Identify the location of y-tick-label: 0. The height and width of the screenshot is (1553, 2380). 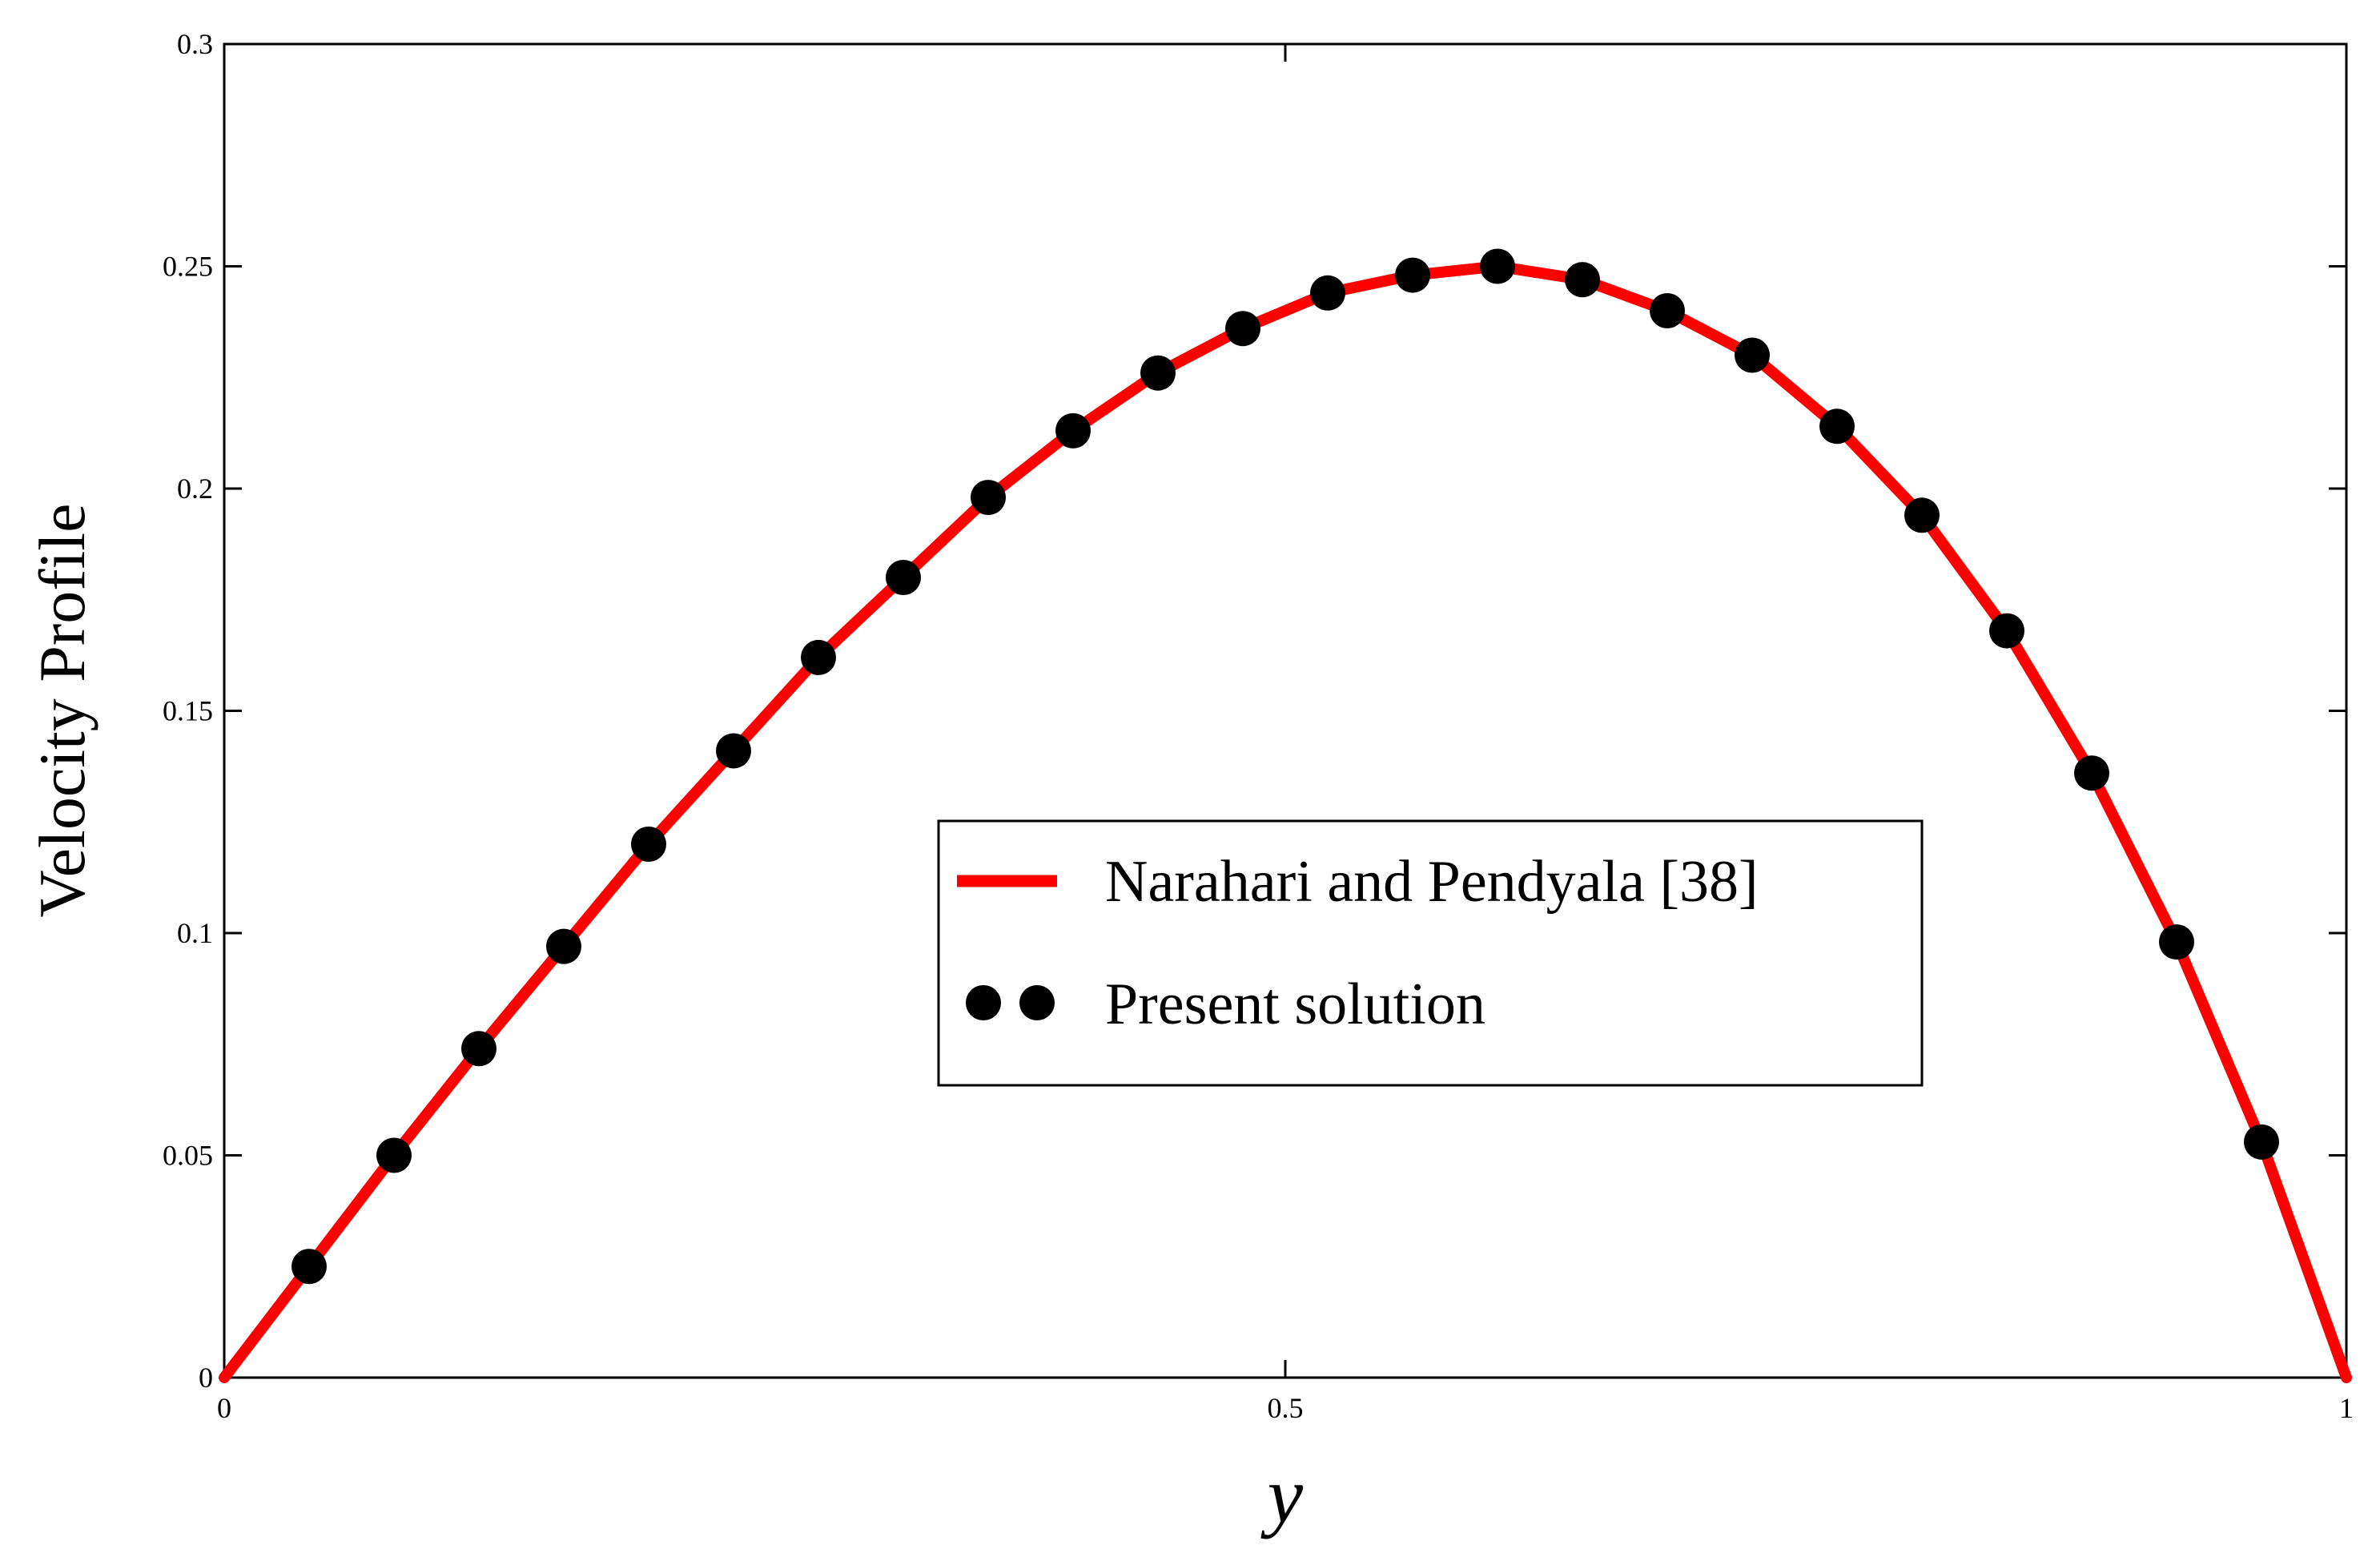
(206, 1378).